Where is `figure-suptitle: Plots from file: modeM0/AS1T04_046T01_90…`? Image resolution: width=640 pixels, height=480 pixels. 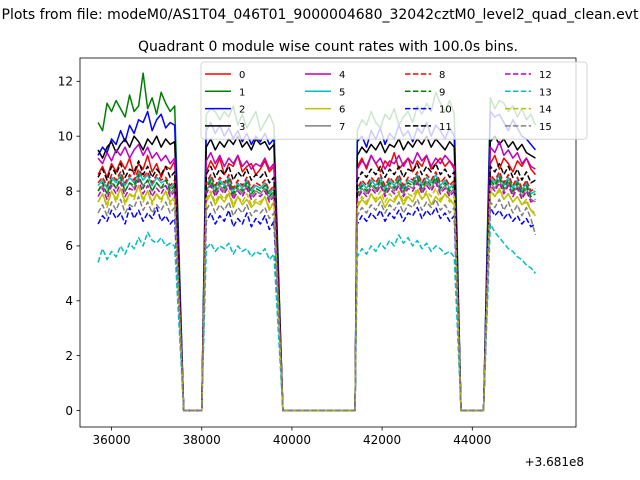 figure-suptitle: Plots from file: modeM0/AS1T04_046T01_90… is located at coordinates (320, 15).